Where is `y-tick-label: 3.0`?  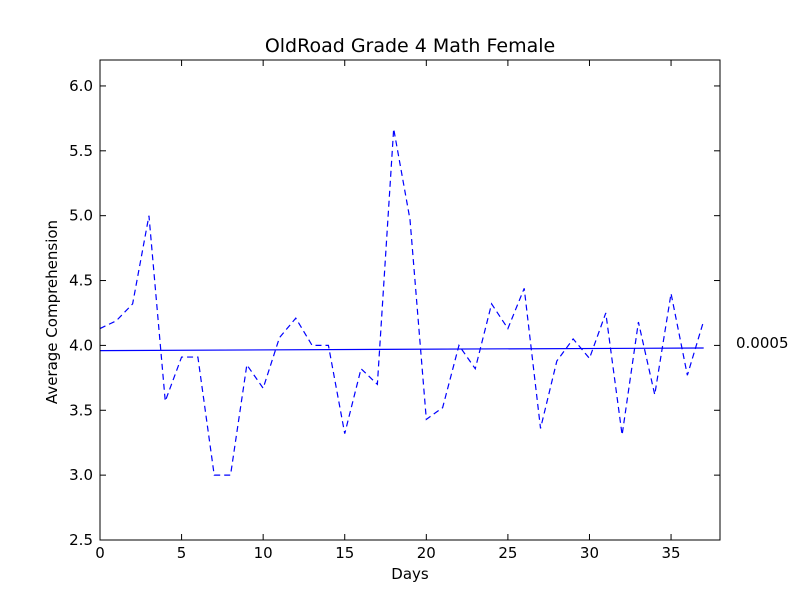 y-tick-label: 3.0 is located at coordinates (81, 475).